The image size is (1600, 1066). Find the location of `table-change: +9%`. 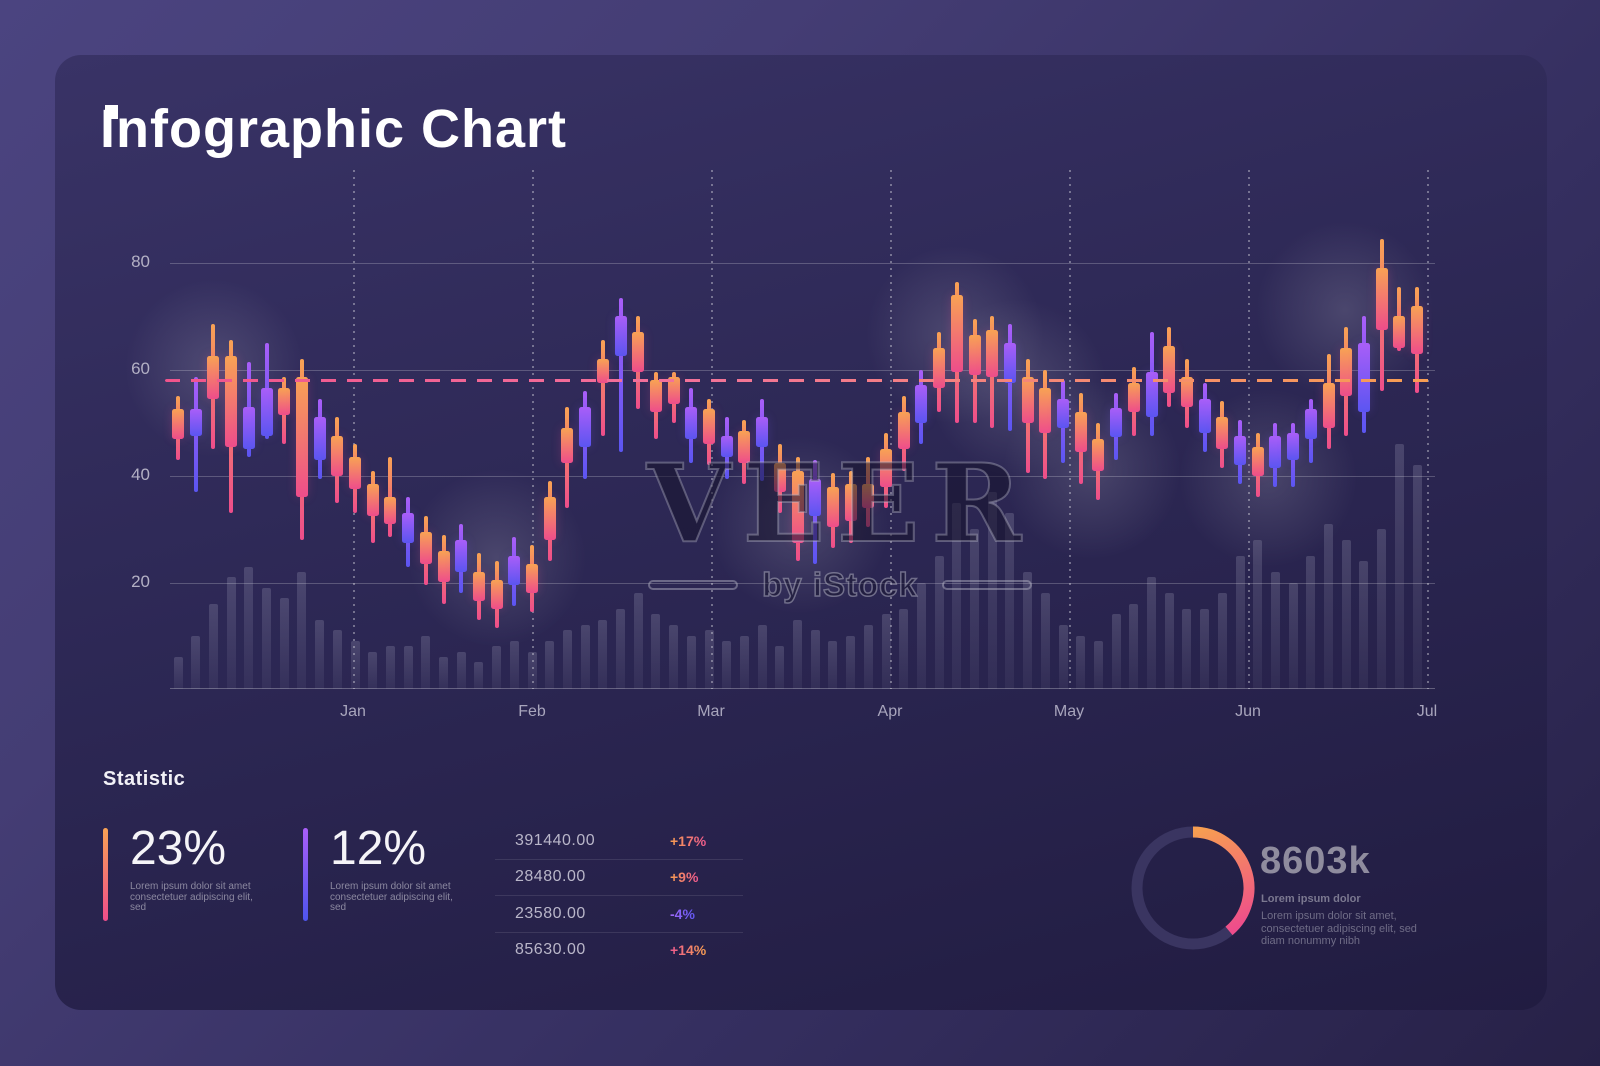

table-change: +9% is located at coordinates (684, 877).